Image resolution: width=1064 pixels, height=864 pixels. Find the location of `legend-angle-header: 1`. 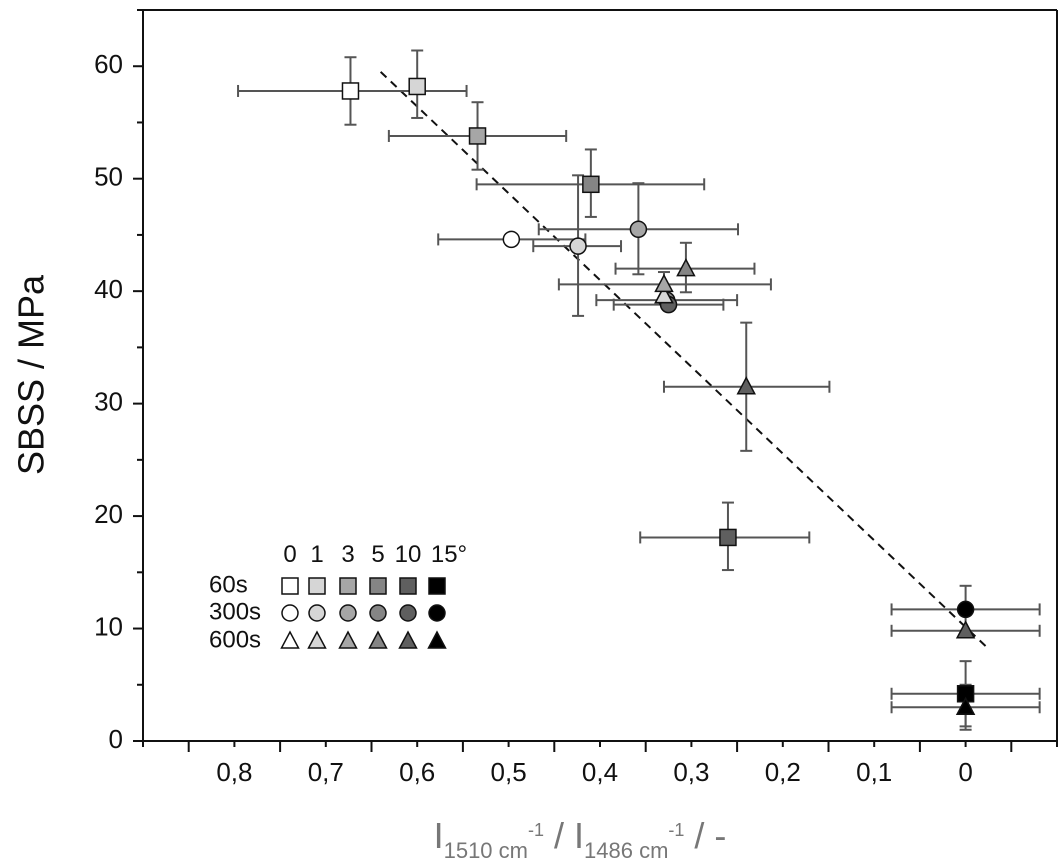

legend-angle-header: 1 is located at coordinates (316, 554).